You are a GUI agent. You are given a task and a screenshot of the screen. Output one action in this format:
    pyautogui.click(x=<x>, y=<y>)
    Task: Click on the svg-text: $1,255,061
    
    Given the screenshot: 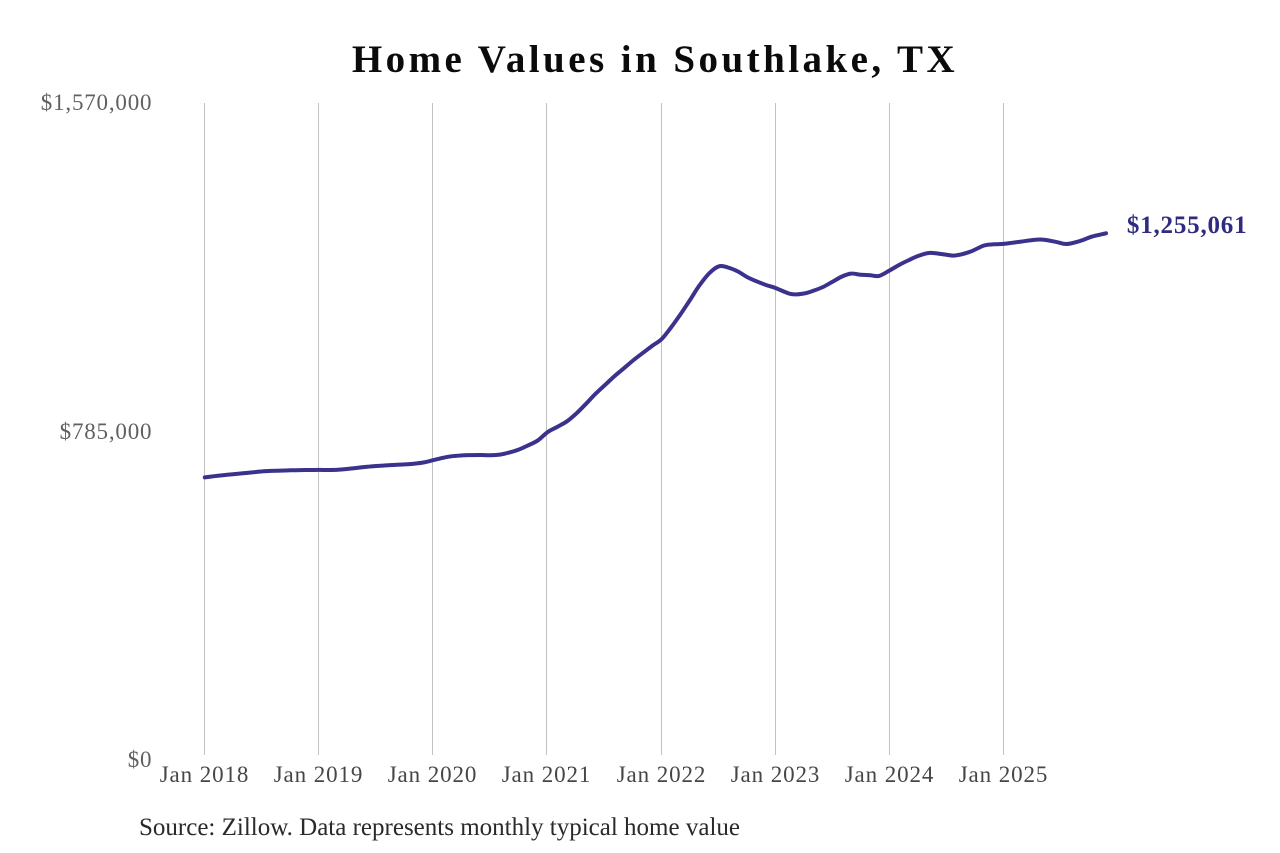 What is the action you would take?
    pyautogui.click(x=1187, y=225)
    